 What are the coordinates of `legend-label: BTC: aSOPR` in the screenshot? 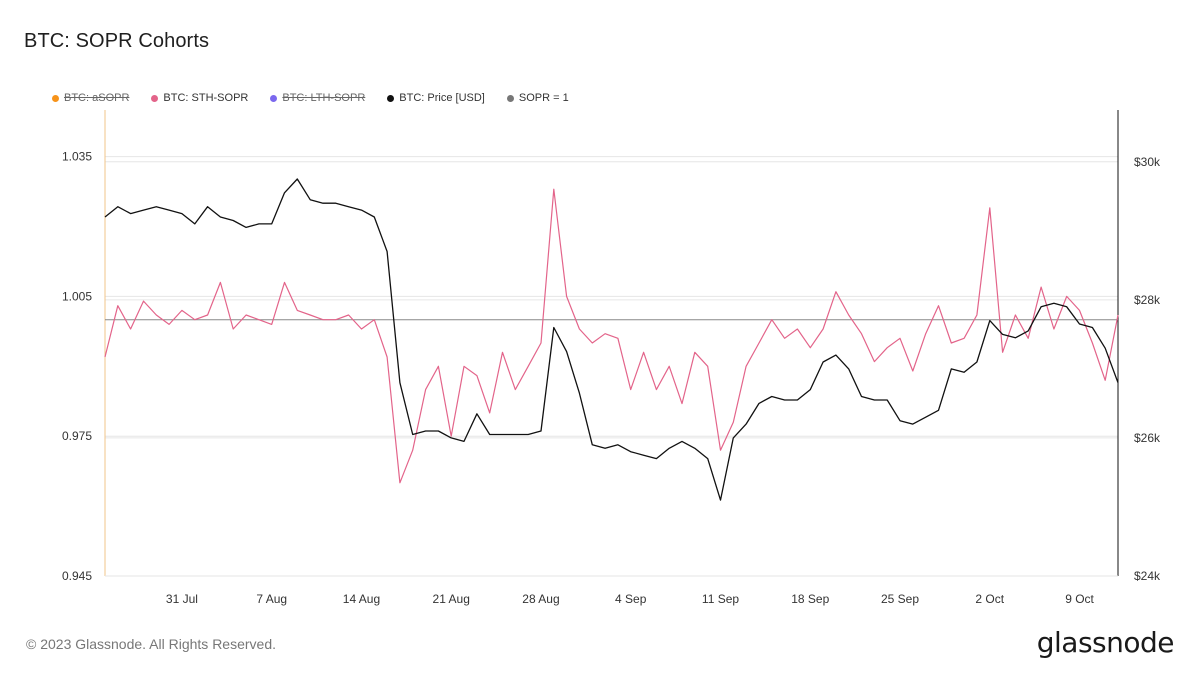 It's located at (97, 98).